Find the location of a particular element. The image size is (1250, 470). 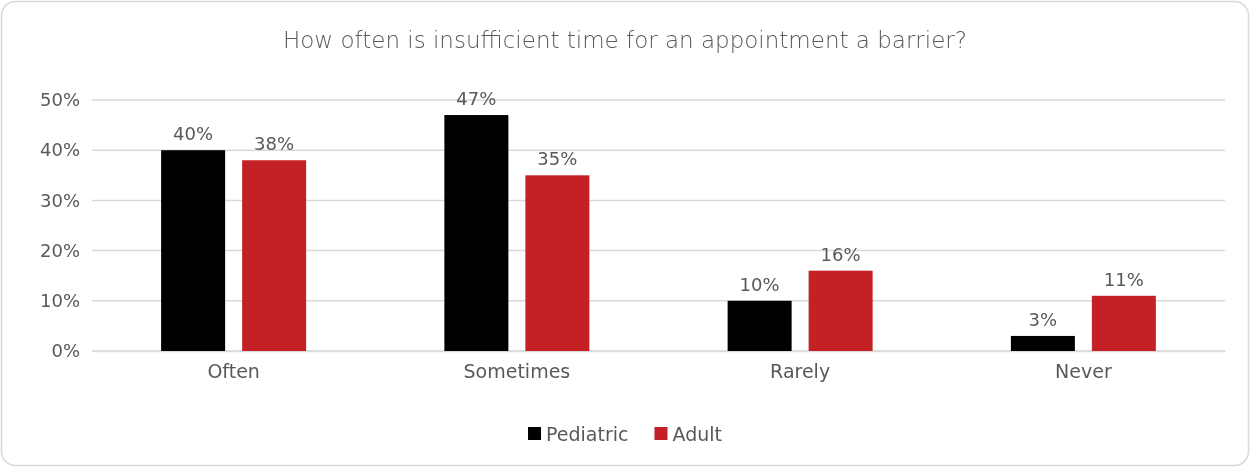

y-tick-label: 0% is located at coordinates (65, 351).